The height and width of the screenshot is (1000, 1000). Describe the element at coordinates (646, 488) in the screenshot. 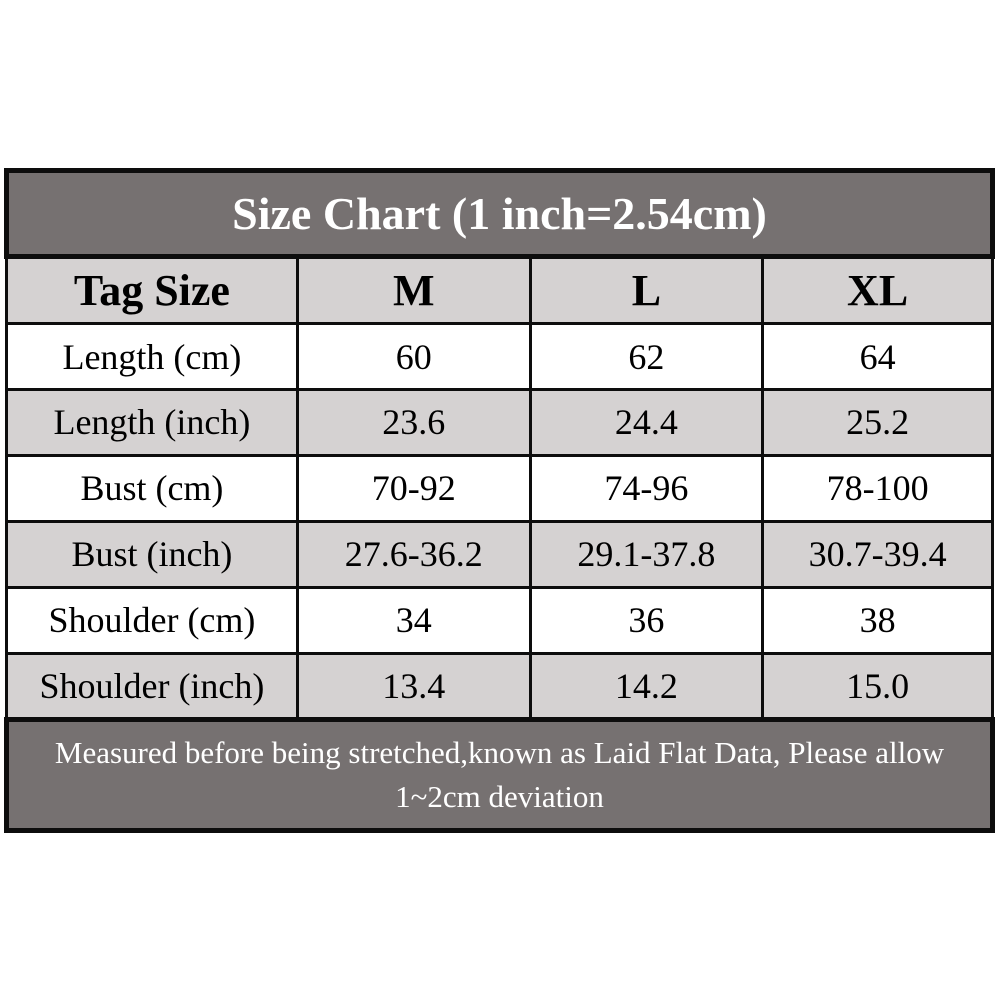

I see `cell-value: 74-96` at that location.